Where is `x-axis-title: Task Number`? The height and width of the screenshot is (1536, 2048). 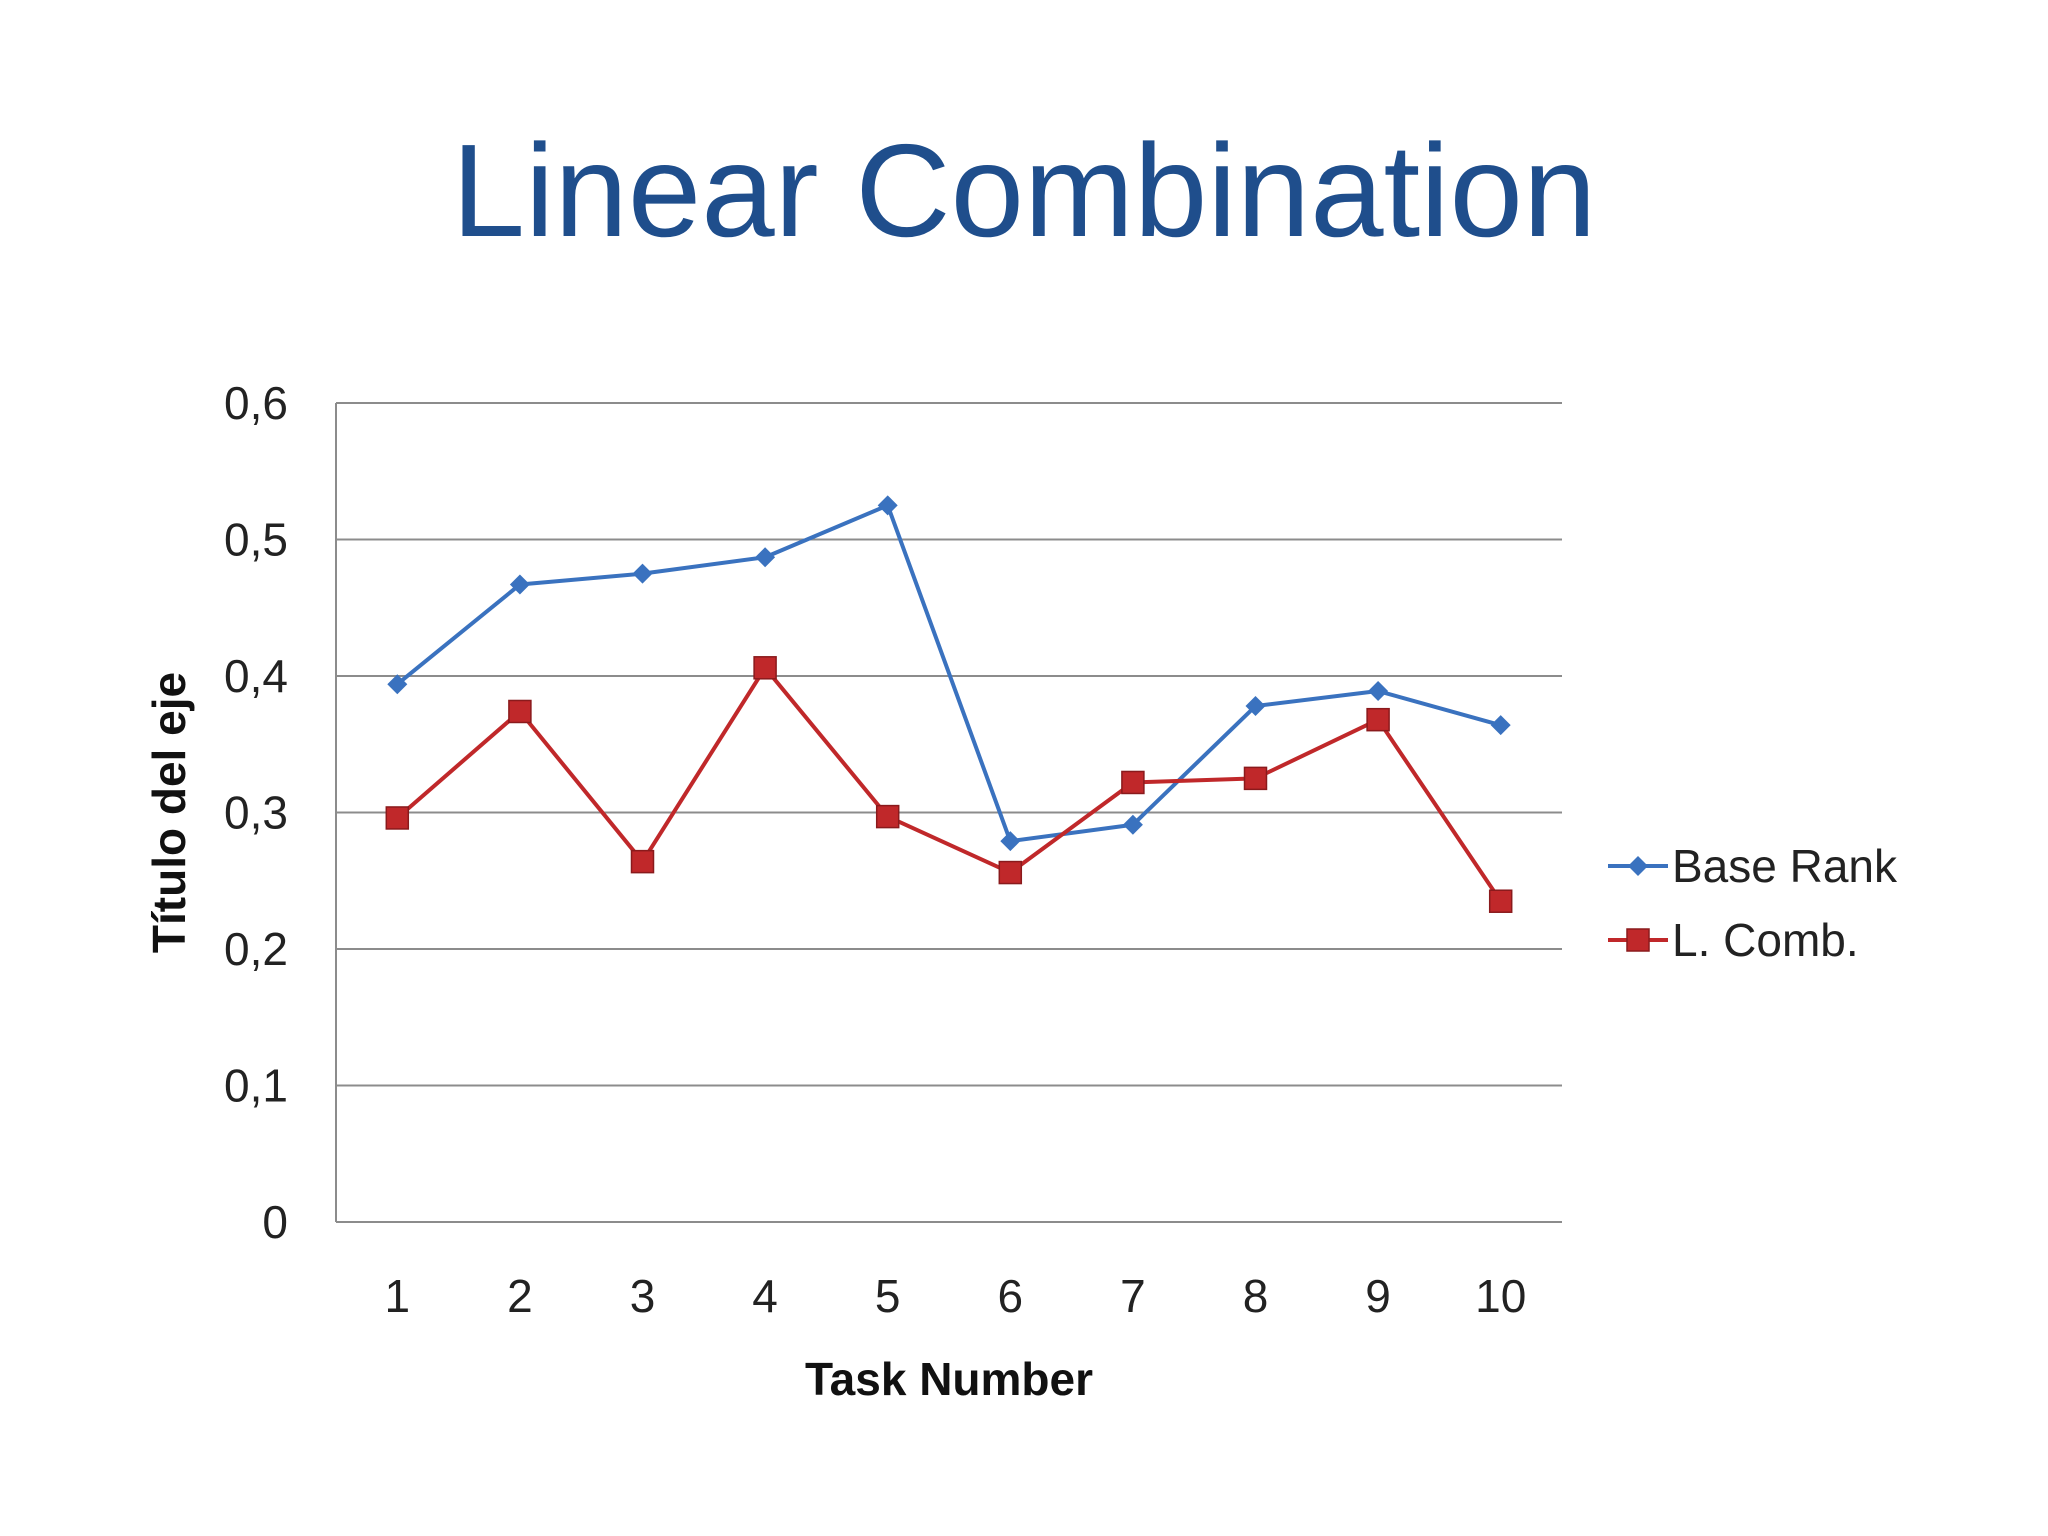
x-axis-title: Task Number is located at coordinates (949, 1379).